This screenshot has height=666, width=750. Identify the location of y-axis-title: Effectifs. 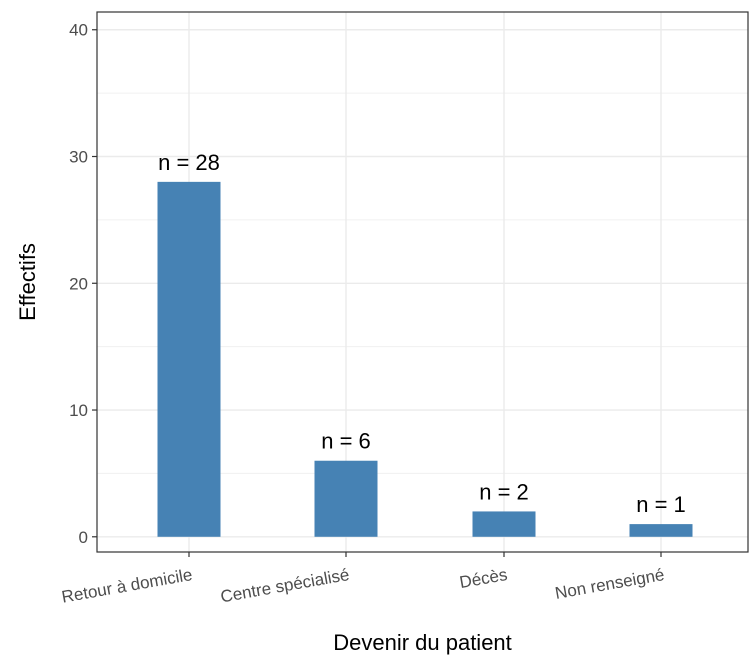
(27, 282).